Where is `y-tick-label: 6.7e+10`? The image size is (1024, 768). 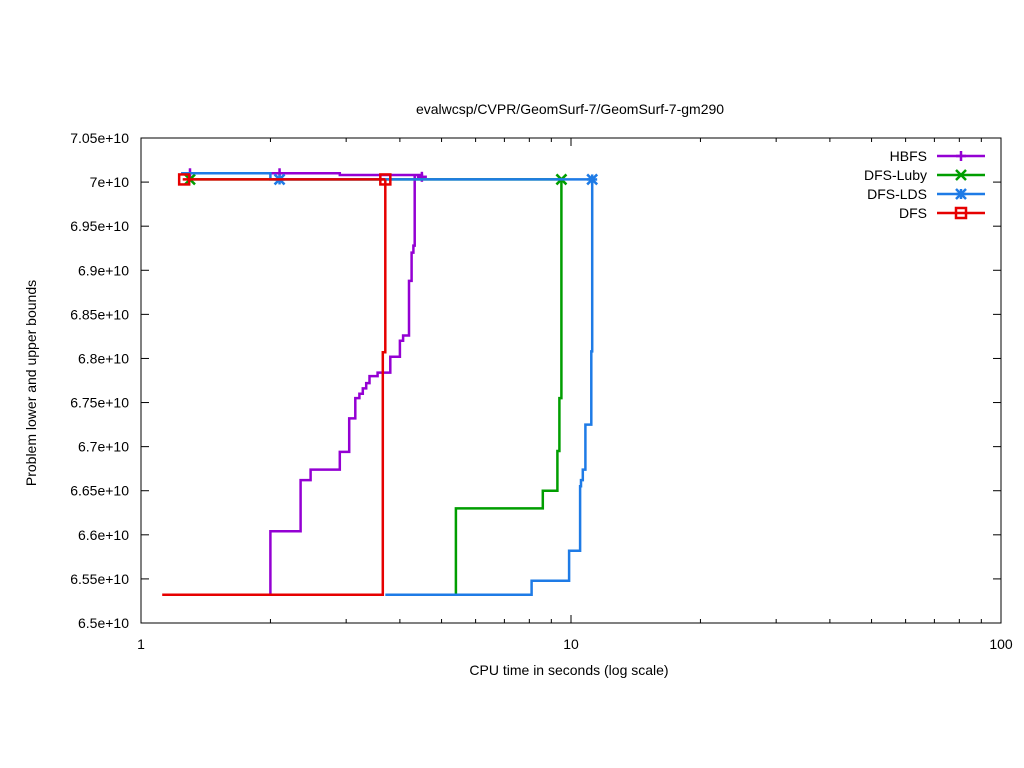 y-tick-label: 6.7e+10 is located at coordinates (103, 447).